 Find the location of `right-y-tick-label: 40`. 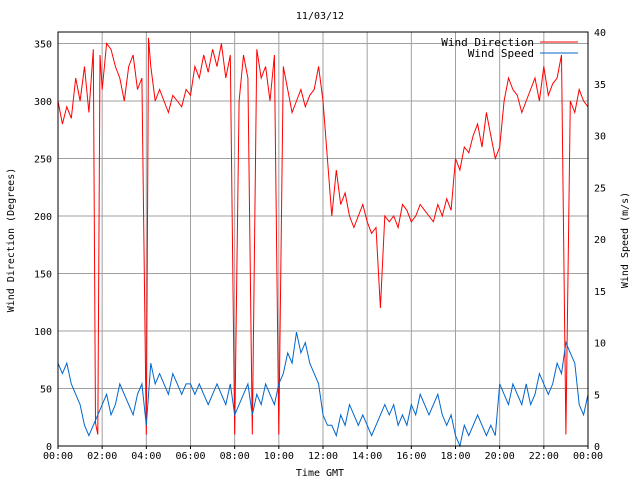

right-y-tick-label: 40 is located at coordinates (600, 33).